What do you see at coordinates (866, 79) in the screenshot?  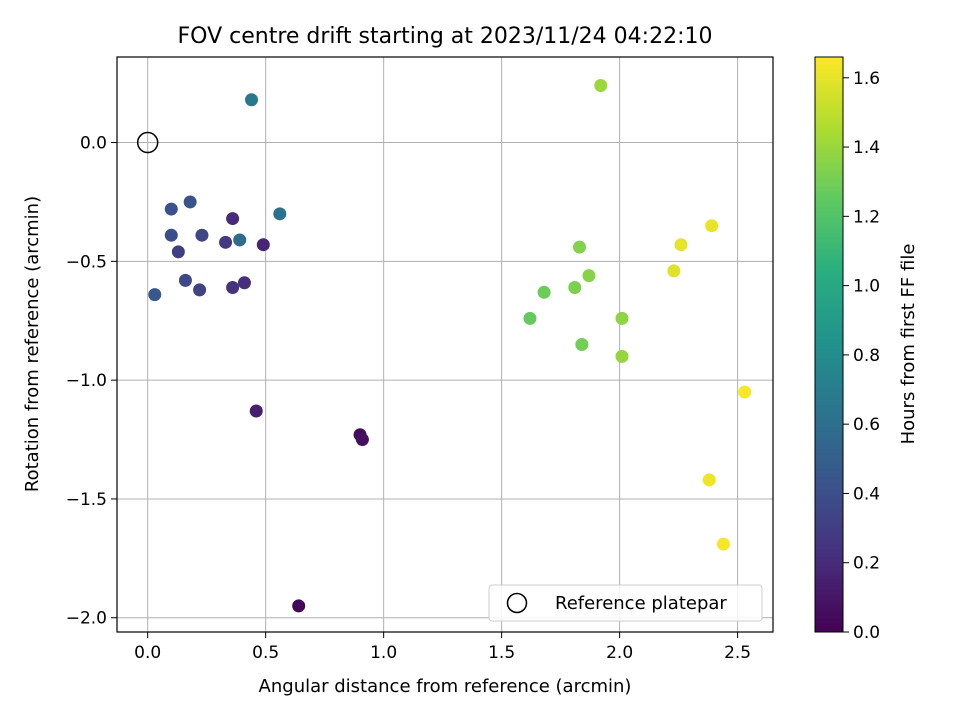 I see `colorbar-tick-label: 1.6` at bounding box center [866, 79].